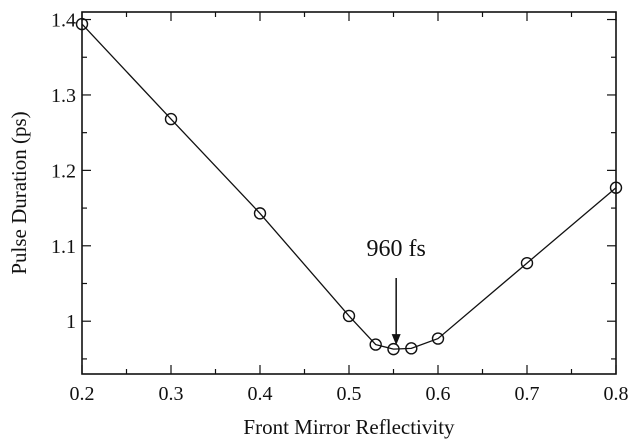 Image resolution: width=635 pixels, height=439 pixels. I want to click on annotation-label: 960 fs, so click(395, 249).